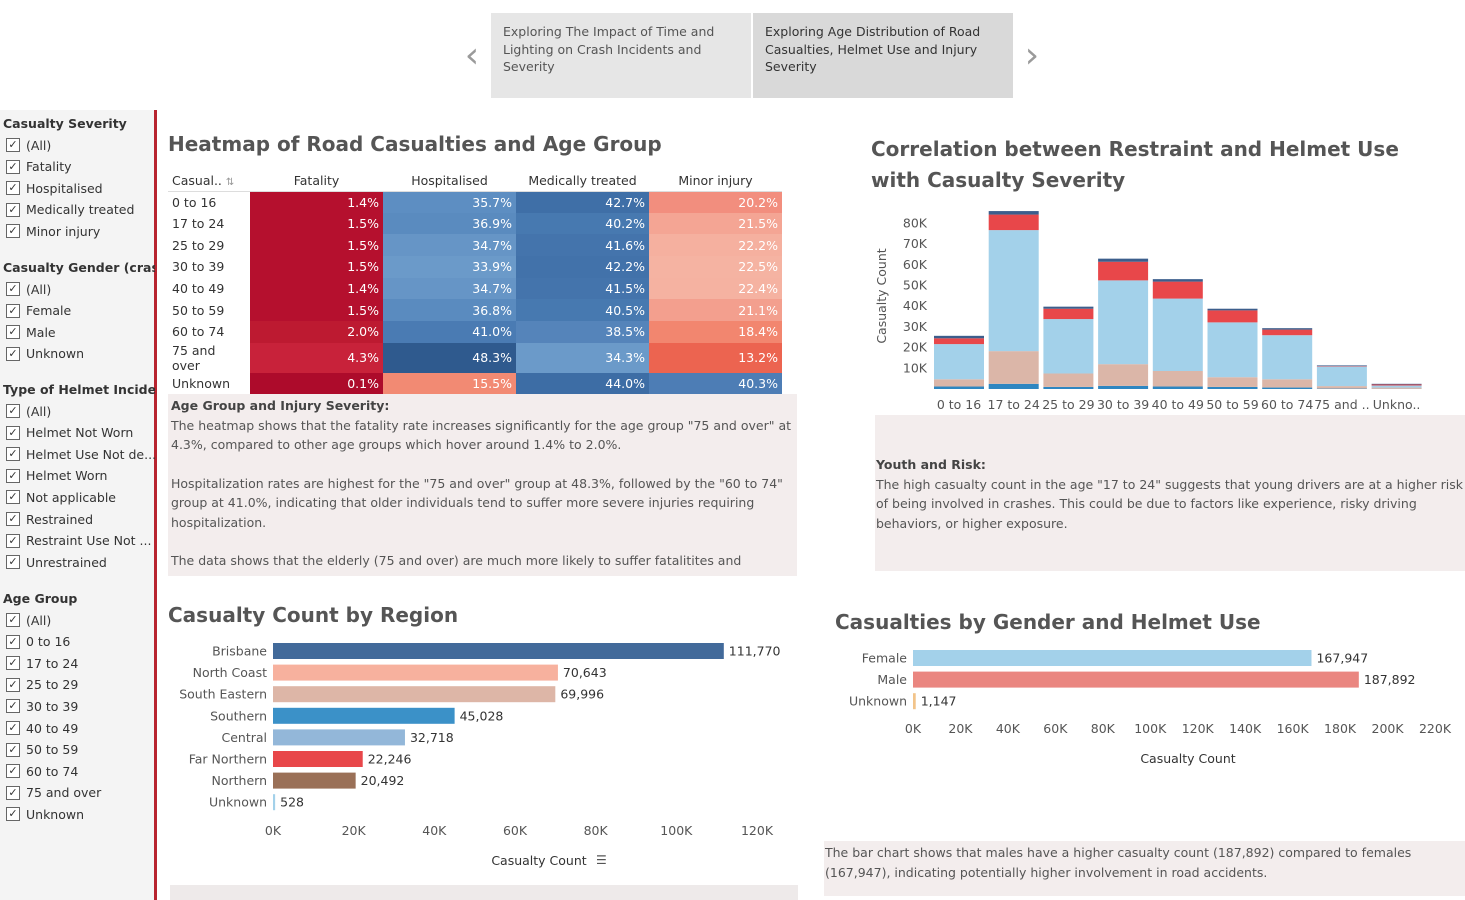 This screenshot has width=1465, height=900. What do you see at coordinates (715, 223) in the screenshot?
I see `heatmap-cell: 21.5%` at bounding box center [715, 223].